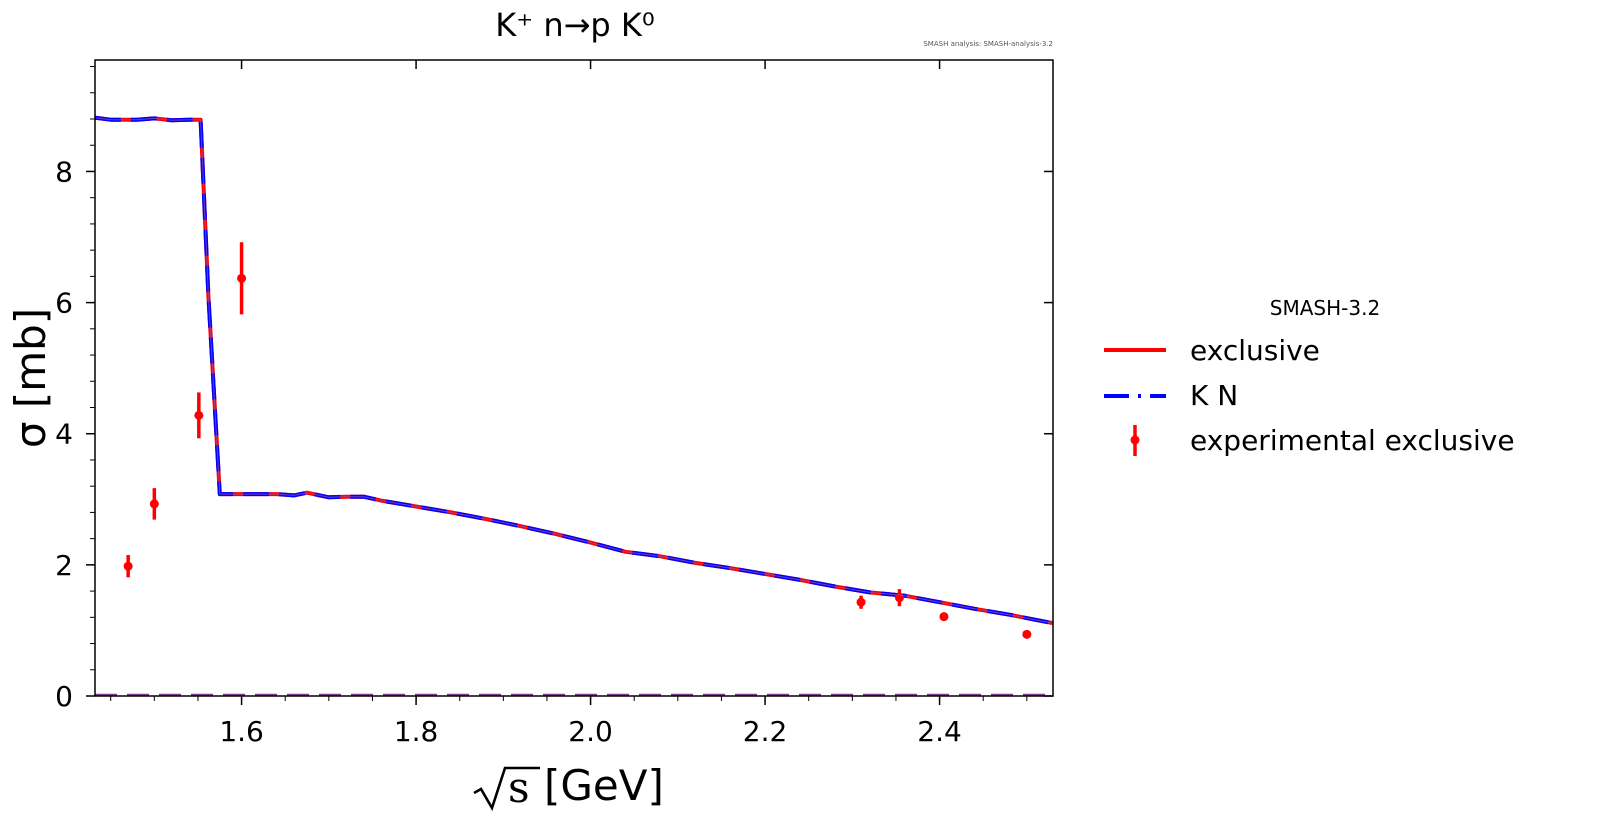 The width and height of the screenshot is (1600, 834). What do you see at coordinates (590, 731) in the screenshot?
I see `x-tick-label: 2.0` at bounding box center [590, 731].